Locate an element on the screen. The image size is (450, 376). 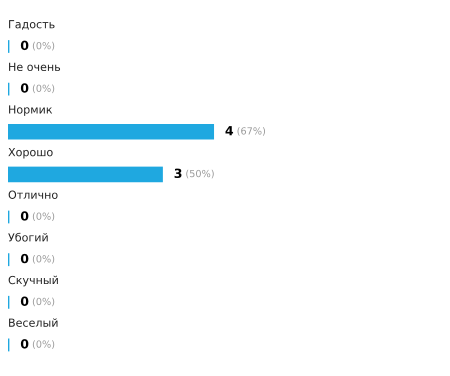
y-tick-label: Не очень is located at coordinates (34, 67).